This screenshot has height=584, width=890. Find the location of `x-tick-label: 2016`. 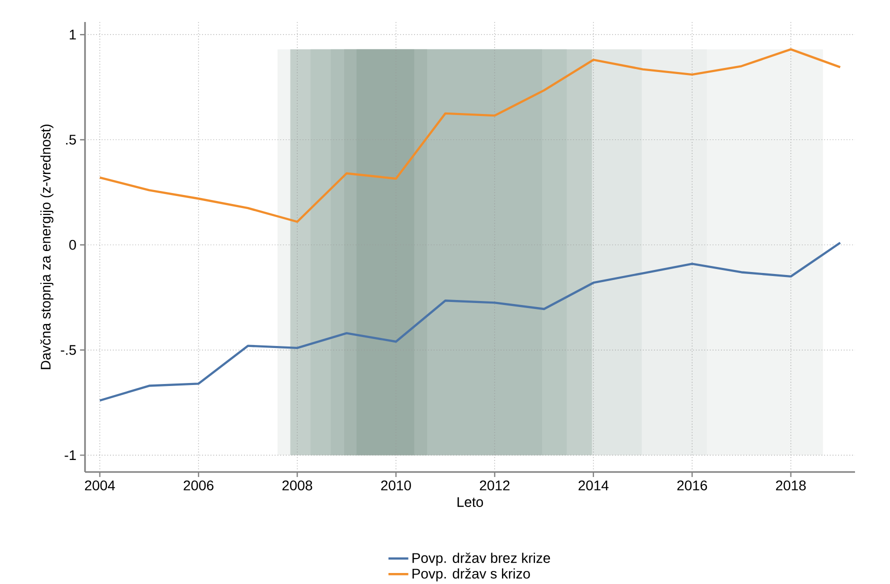

x-tick-label: 2016 is located at coordinates (692, 485).